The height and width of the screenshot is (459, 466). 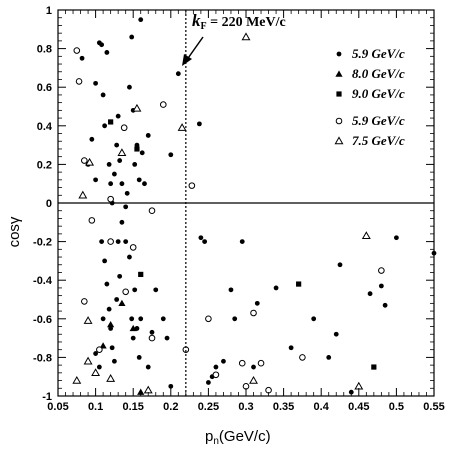 What do you see at coordinates (208, 407) in the screenshot?
I see `x-tick-label: 0.25` at bounding box center [208, 407].